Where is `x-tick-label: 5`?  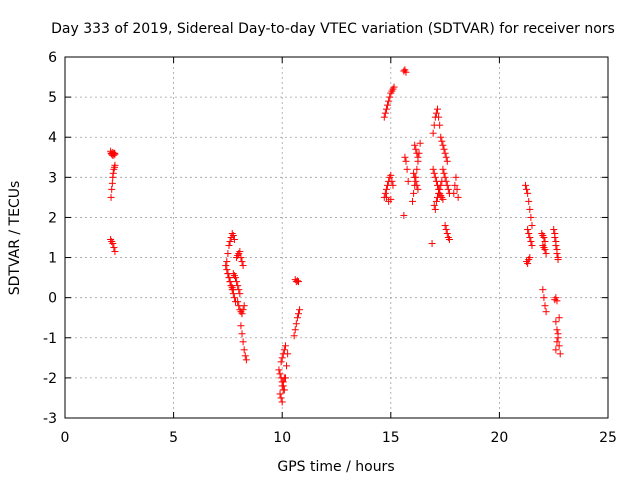 x-tick-label: 5 is located at coordinates (173, 438).